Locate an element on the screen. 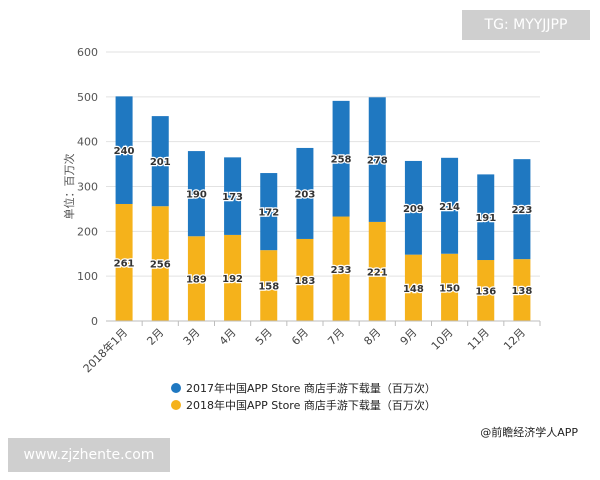 The image size is (600, 480). data-label-2017: 201 is located at coordinates (160, 162).